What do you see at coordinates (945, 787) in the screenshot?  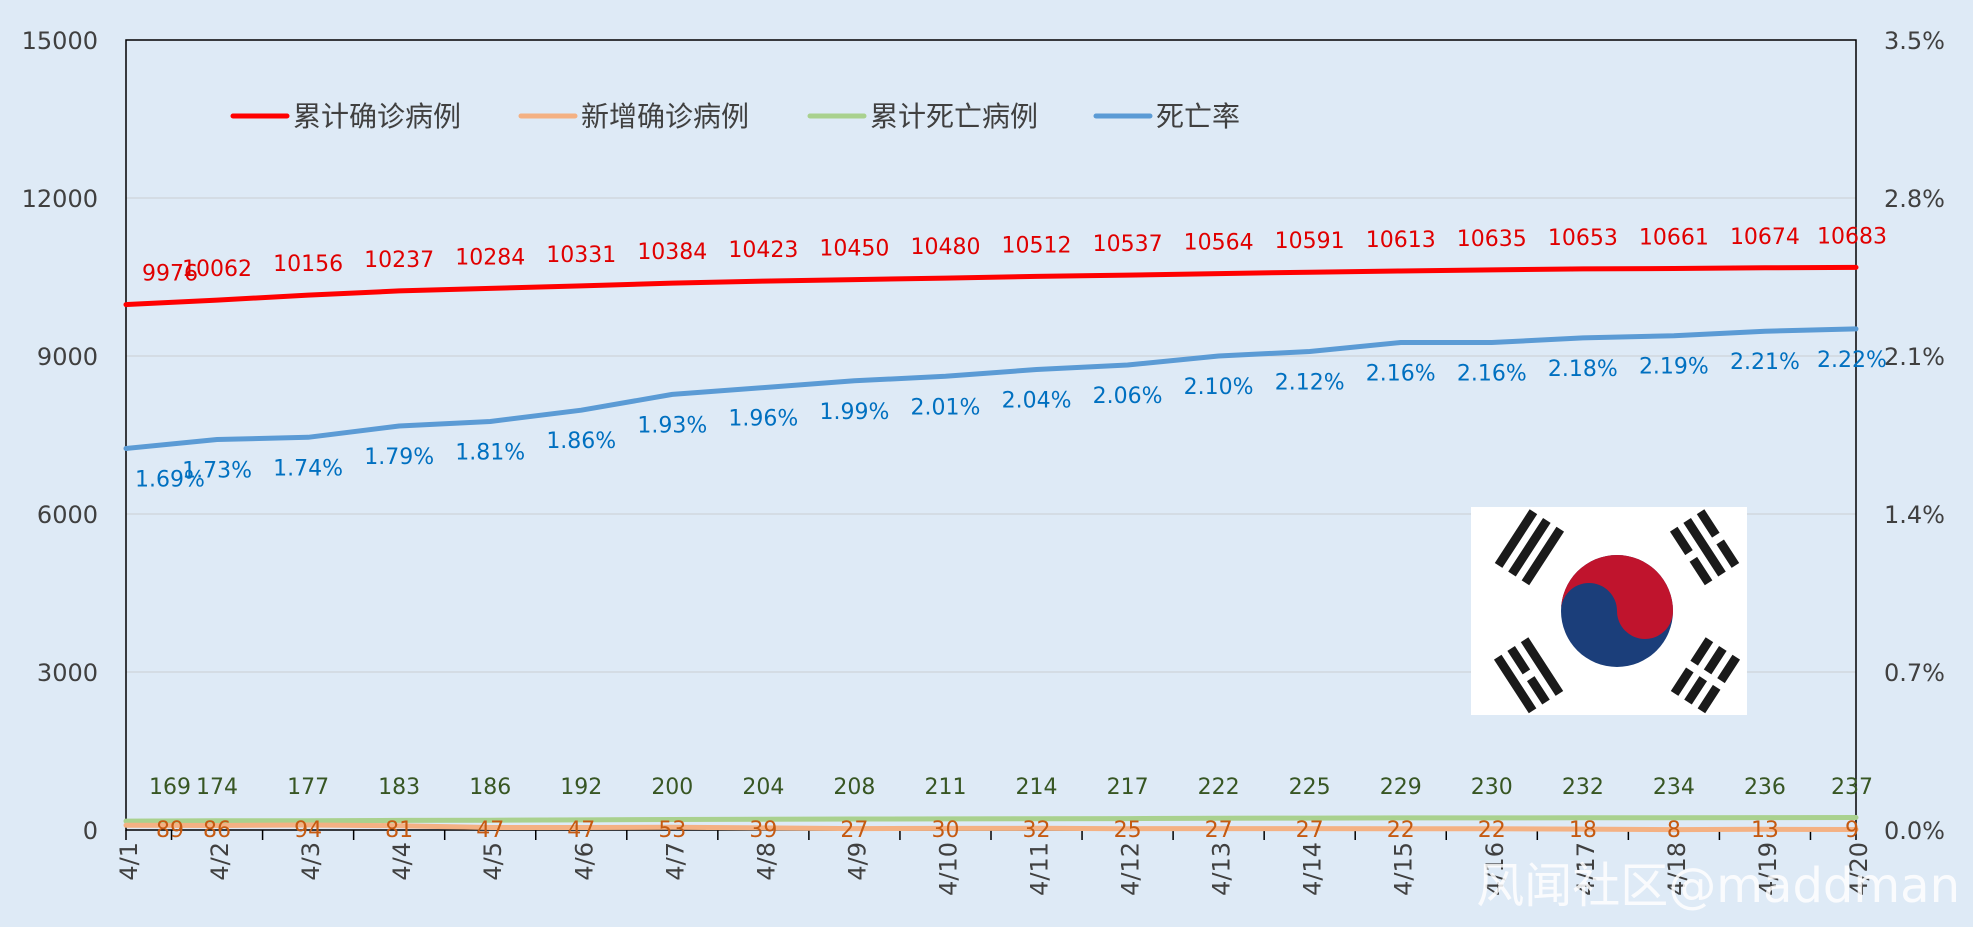 I see `data-label-deaths: 211` at bounding box center [945, 787].